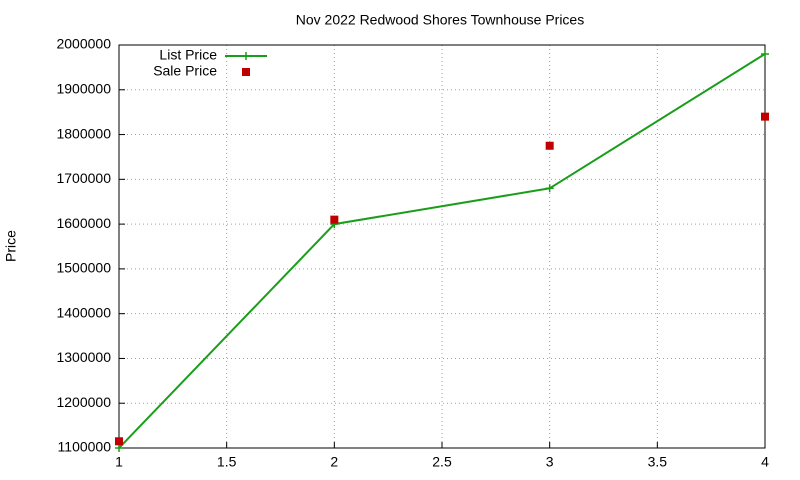  Describe the element at coordinates (83, 44) in the screenshot. I see `y-tick-label: 2000000` at that location.